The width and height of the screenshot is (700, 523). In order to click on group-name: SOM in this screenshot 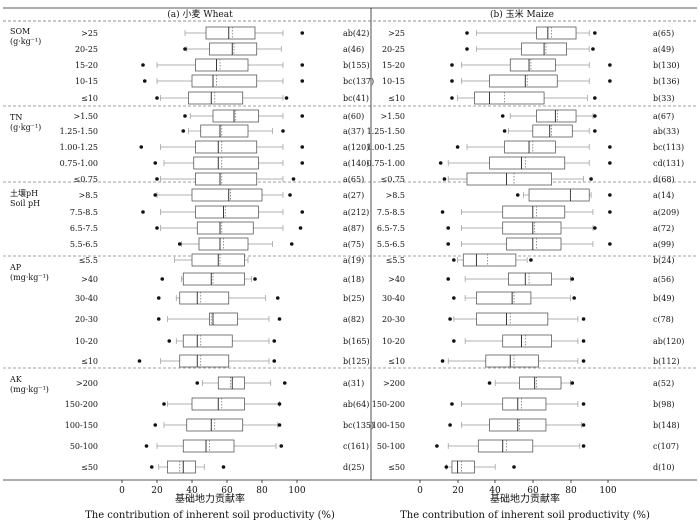, I will do `click(20, 31)`.